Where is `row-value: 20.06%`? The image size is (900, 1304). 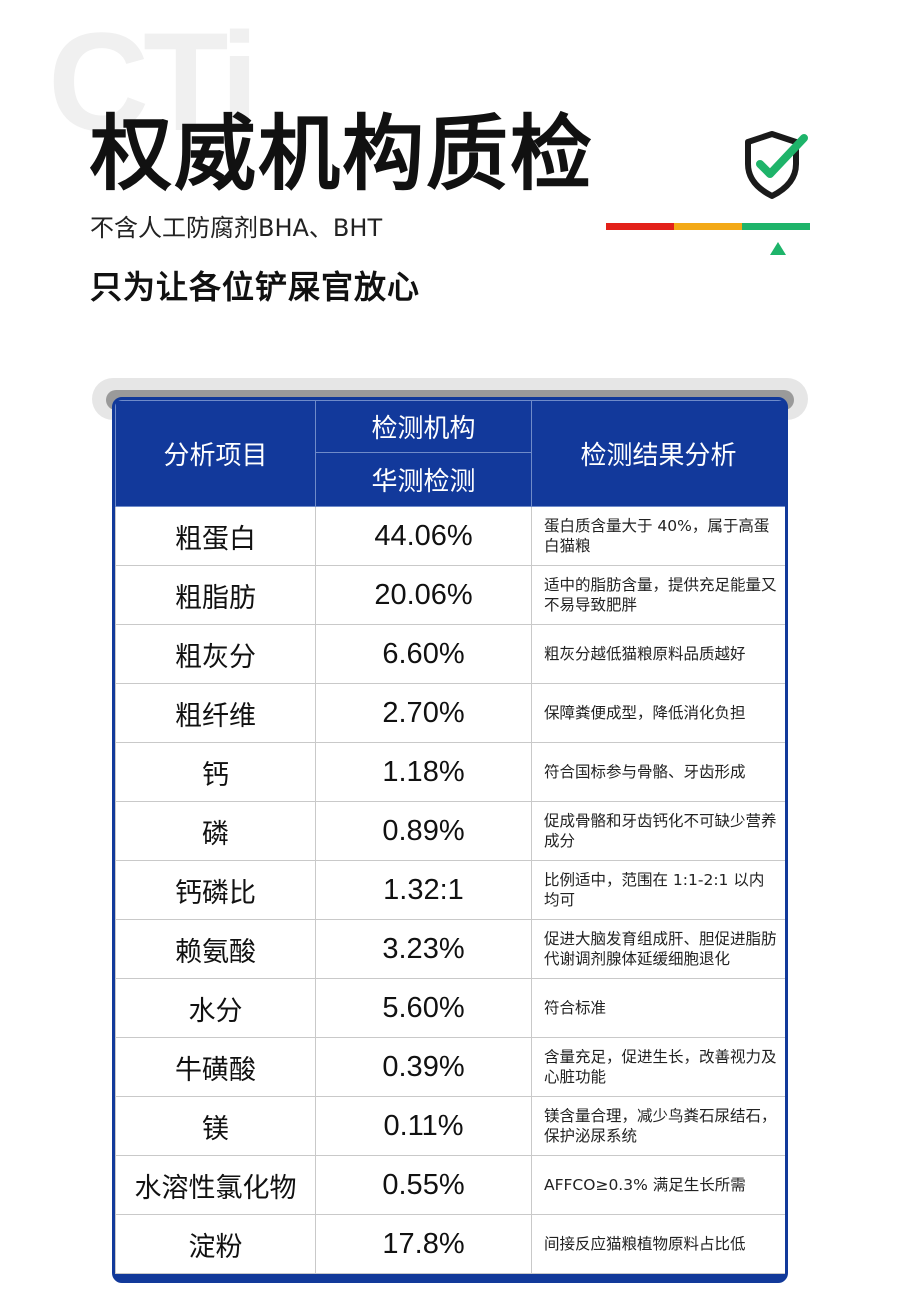
row-value: 20.06% is located at coordinates (423, 595).